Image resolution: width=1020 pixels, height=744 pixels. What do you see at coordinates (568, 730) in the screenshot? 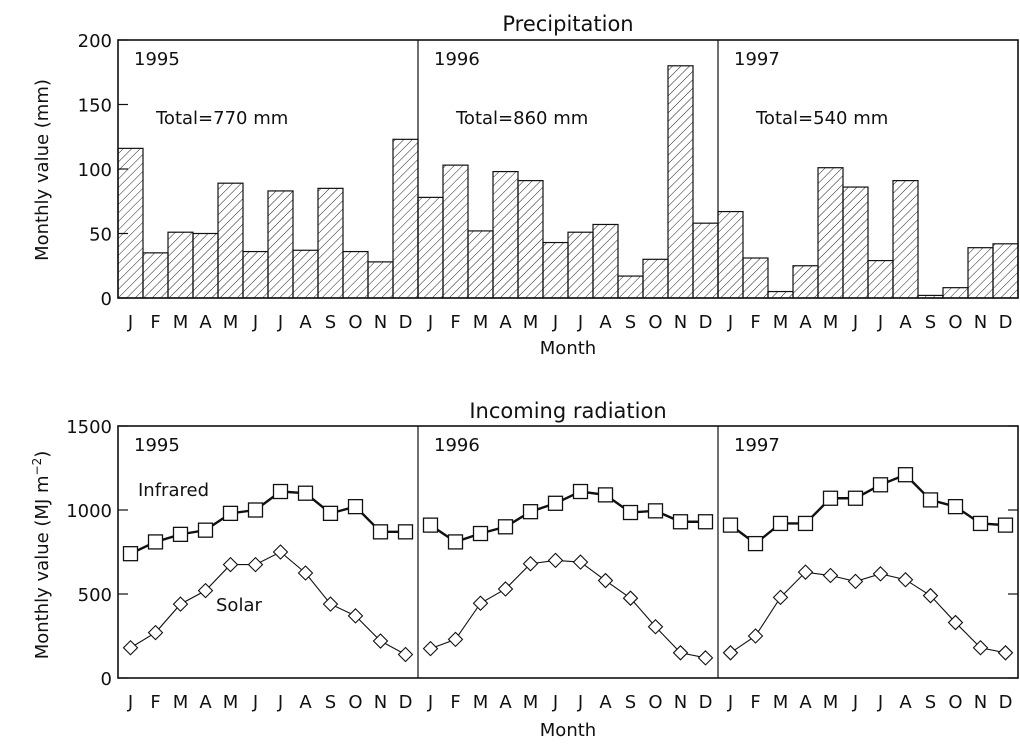
I see `rad-x-label: Month` at bounding box center [568, 730].